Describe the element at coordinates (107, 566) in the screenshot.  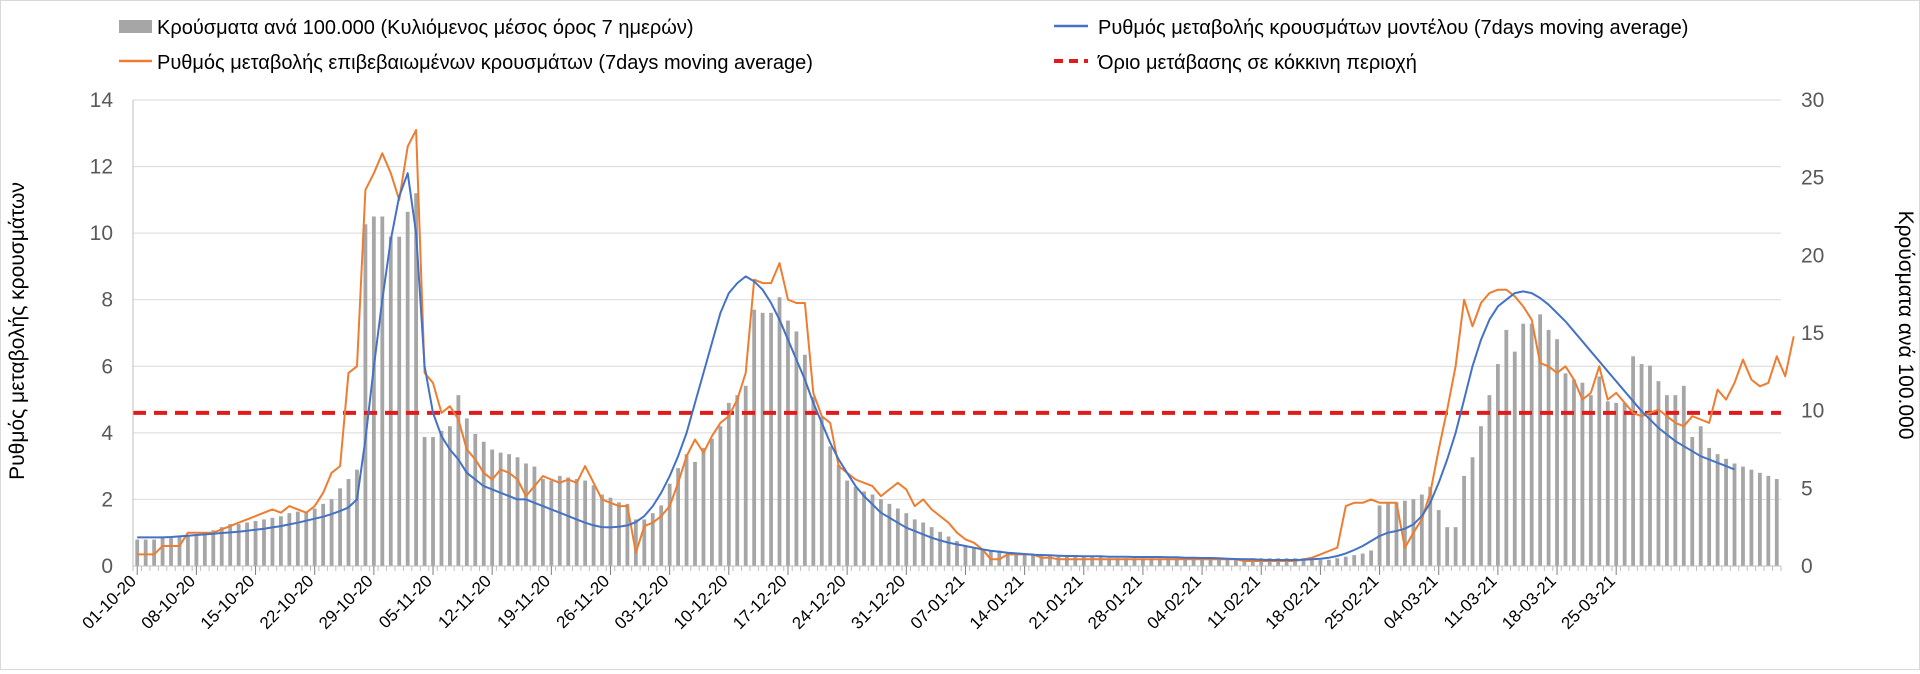
I see `left-y-tick-label: 0` at that location.